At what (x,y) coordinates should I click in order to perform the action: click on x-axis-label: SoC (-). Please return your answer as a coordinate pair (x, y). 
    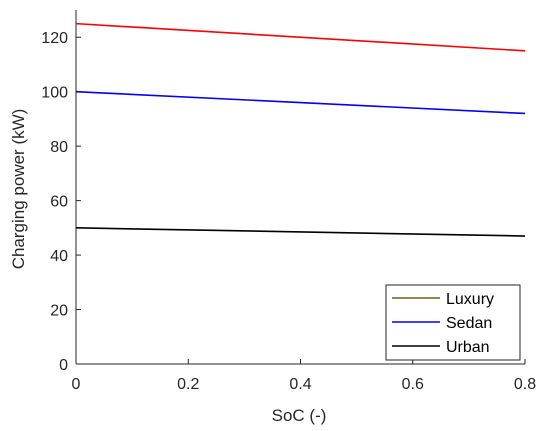
    Looking at the image, I should click on (299, 415).